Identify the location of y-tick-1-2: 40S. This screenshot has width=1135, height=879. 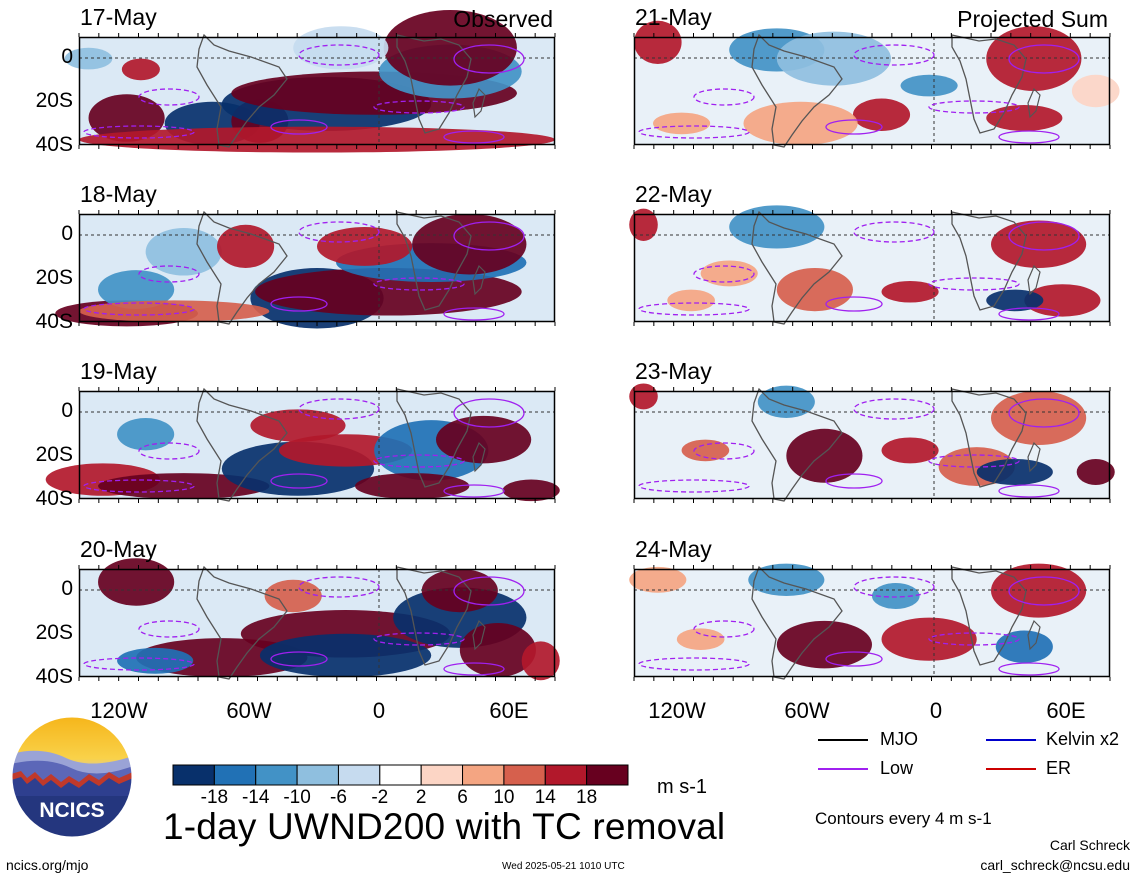
(54, 144).